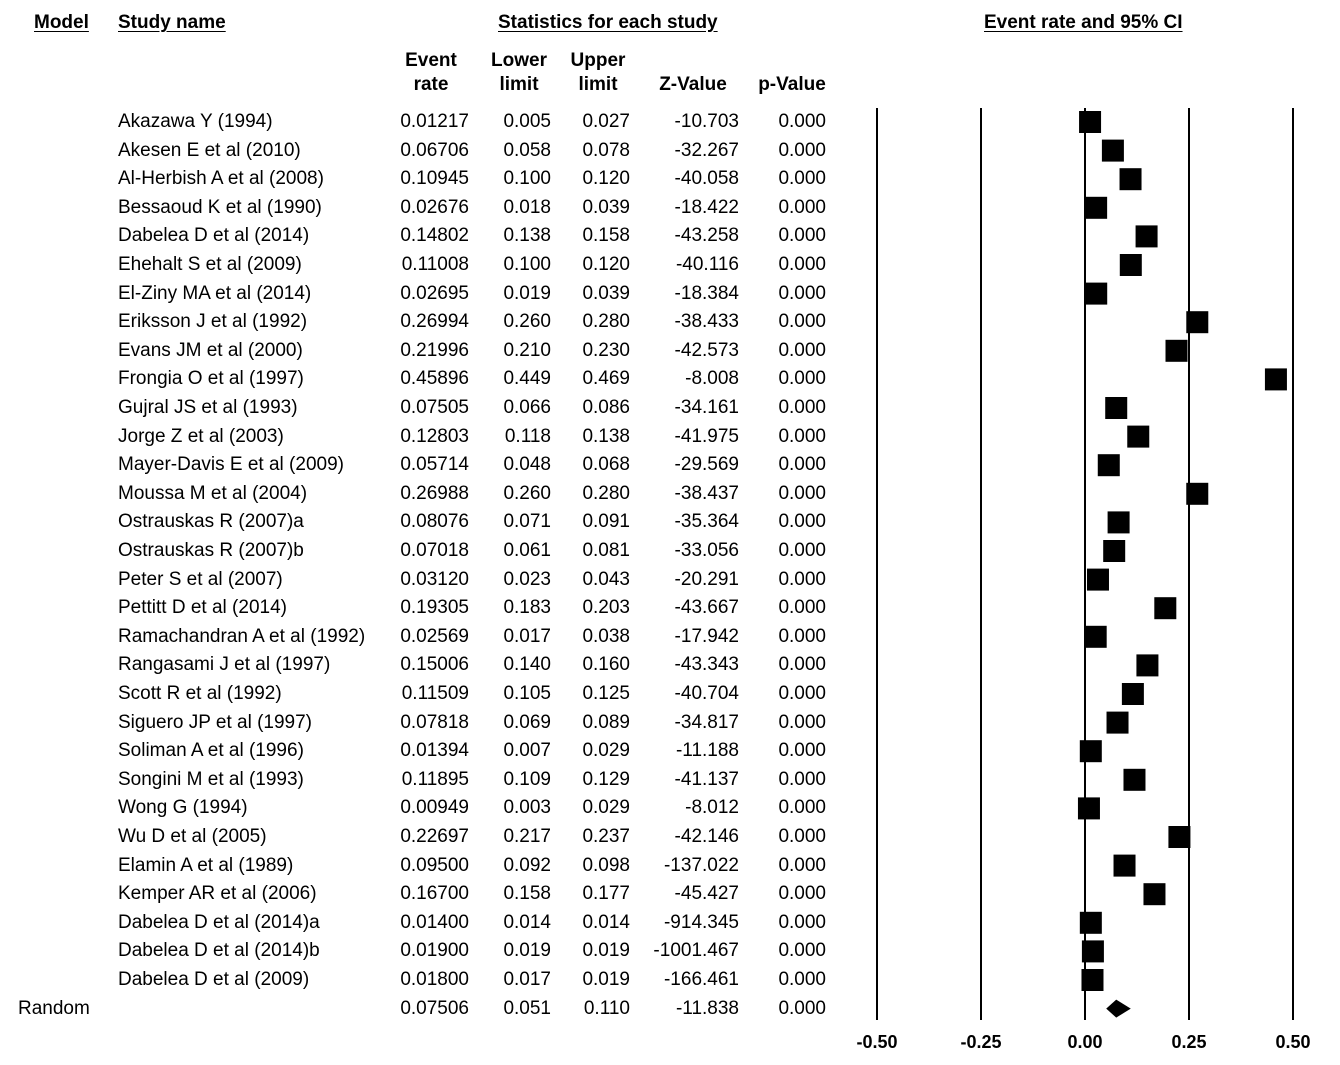  Describe the element at coordinates (527, 808) in the screenshot. I see `cell-lower: 0.003` at that location.